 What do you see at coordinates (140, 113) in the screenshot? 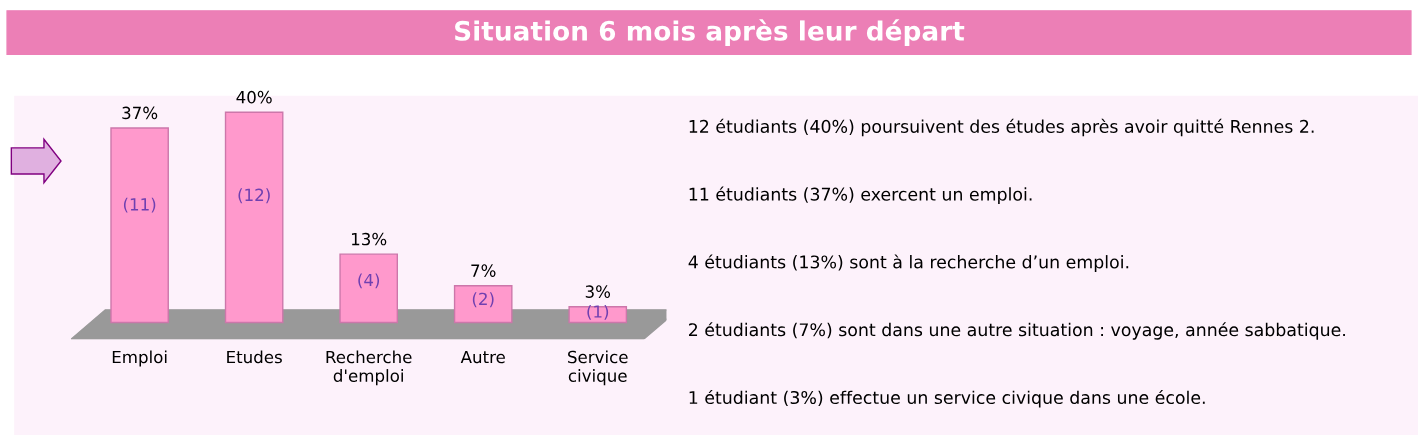
I see `data-label: 37%` at bounding box center [140, 113].